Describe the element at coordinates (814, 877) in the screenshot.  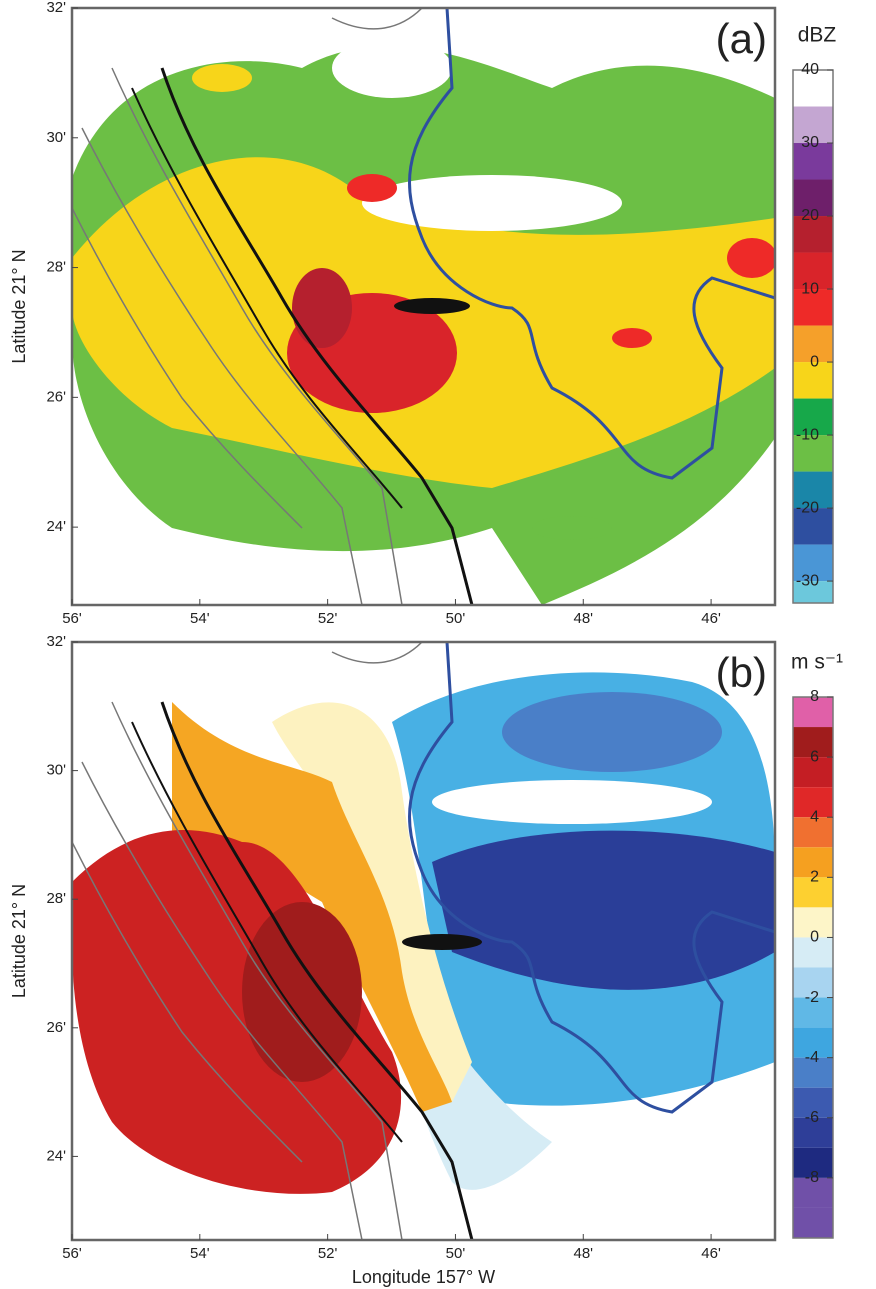
I see `colorbar-tick-label: 2` at that location.